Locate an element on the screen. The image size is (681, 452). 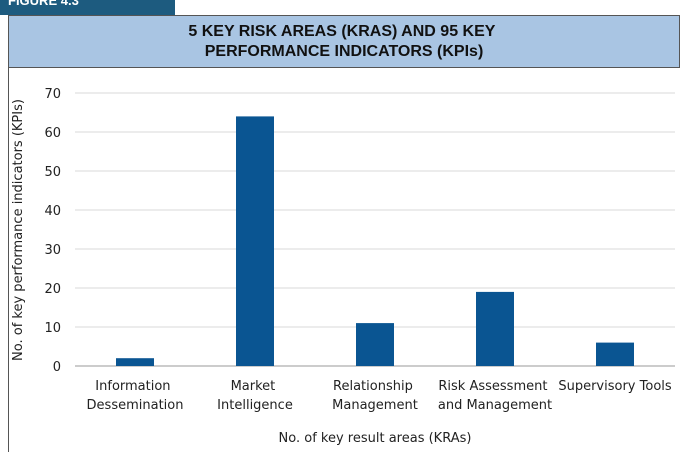
x-tick-label: Relationship Management is located at coordinates (375, 396).